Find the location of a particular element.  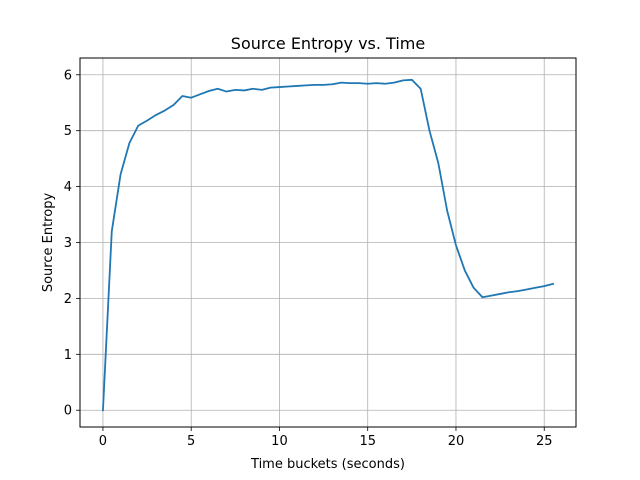

y-tick-label: 1 is located at coordinates (68, 355).